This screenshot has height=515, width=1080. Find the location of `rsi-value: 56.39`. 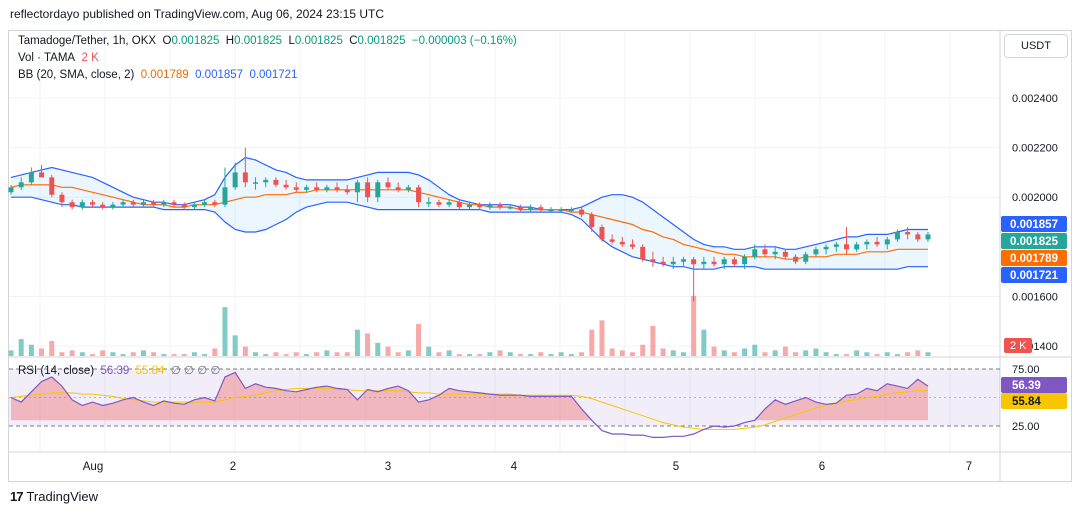

rsi-value: 56.39 is located at coordinates (115, 371).